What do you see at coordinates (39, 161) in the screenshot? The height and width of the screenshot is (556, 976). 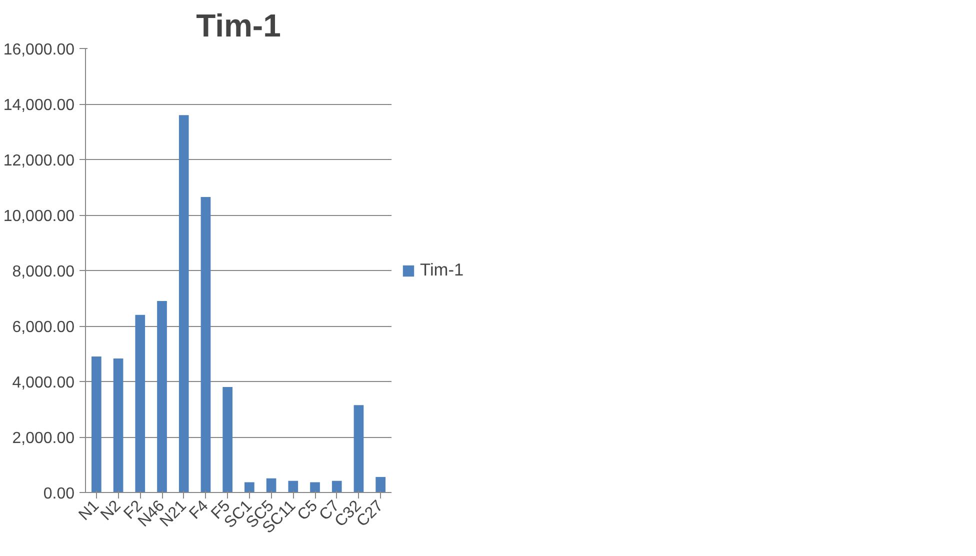 I see `y-tick-label: 12,000.00` at bounding box center [39, 161].